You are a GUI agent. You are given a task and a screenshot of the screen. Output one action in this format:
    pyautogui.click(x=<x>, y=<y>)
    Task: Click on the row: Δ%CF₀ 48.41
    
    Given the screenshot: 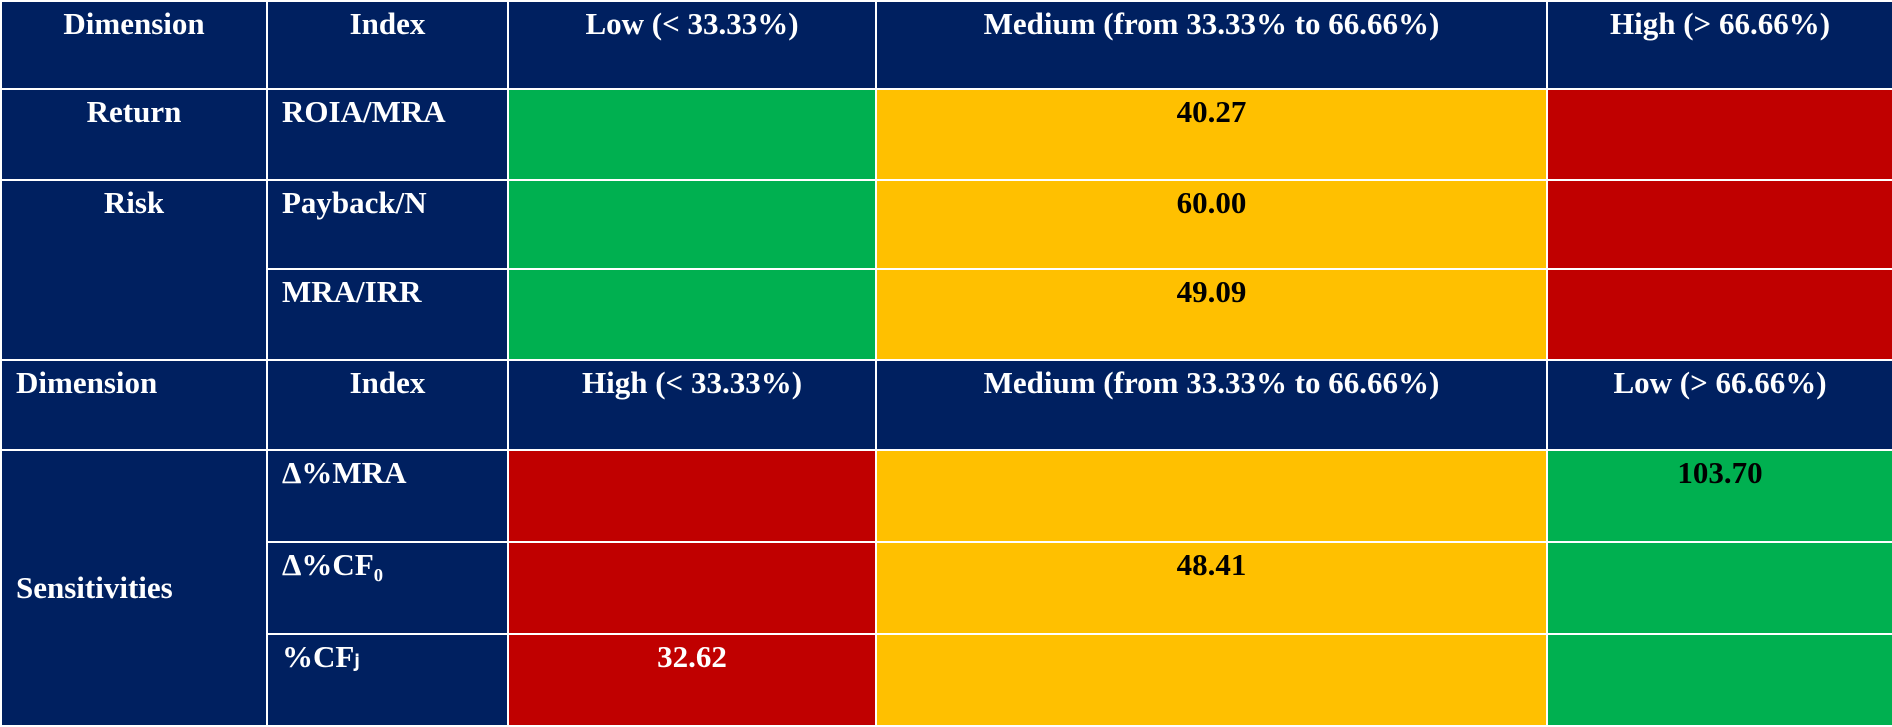 What is the action you would take?
    pyautogui.click(x=946, y=588)
    